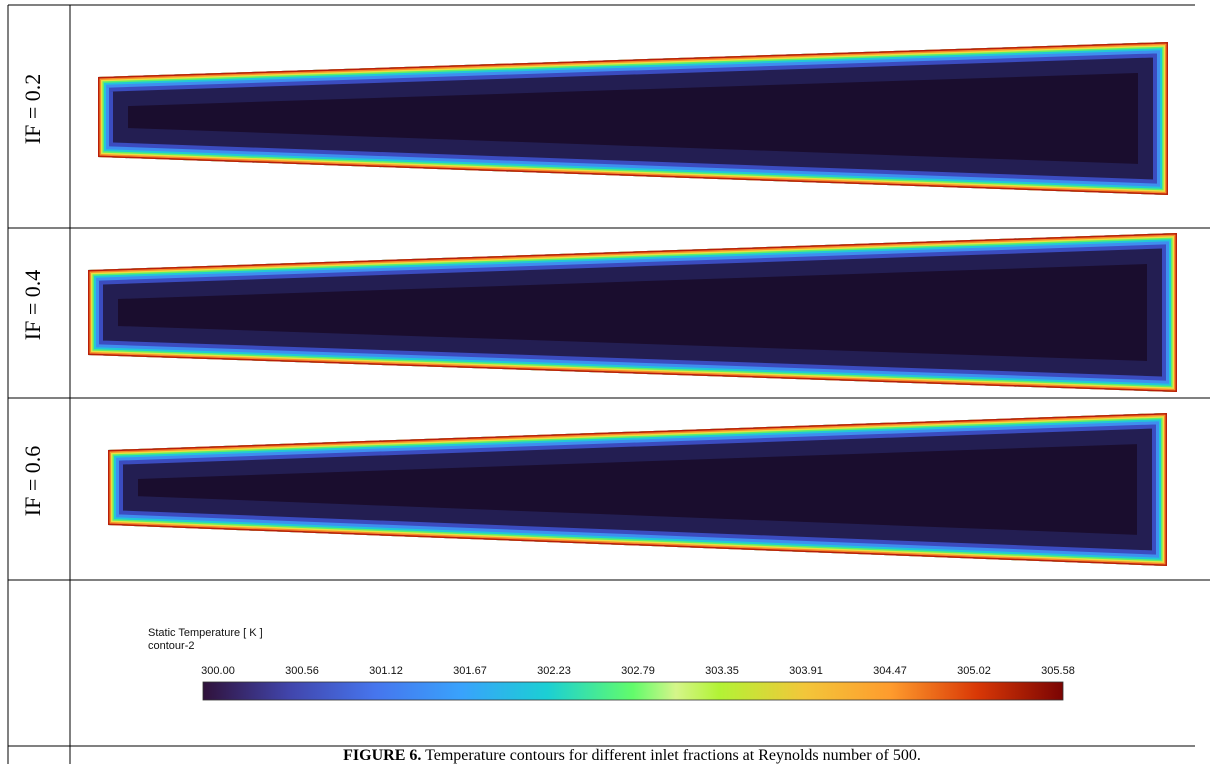 Image resolution: width=1210 pixels, height=764 pixels. What do you see at coordinates (722, 671) in the screenshot?
I see `colorbar-tick-label: 303.35` at bounding box center [722, 671].